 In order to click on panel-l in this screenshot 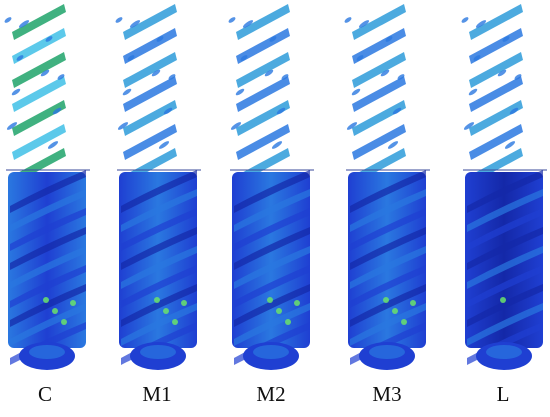, I will do `click(504, 185)`.